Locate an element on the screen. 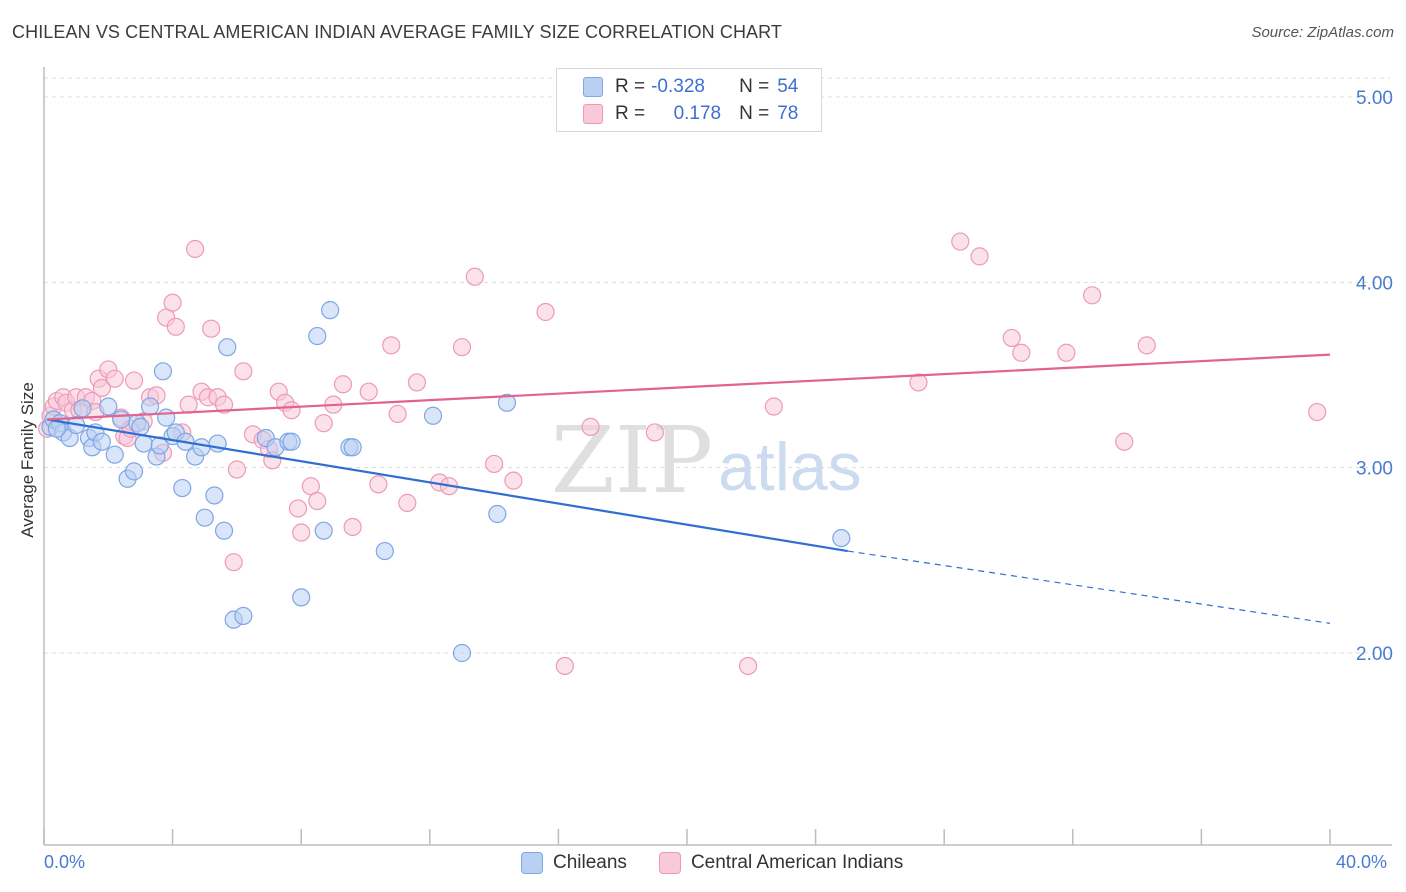 Image resolution: width=1406 pixels, height=892 pixels. legend-item-chileans: Chileans is located at coordinates (574, 863).